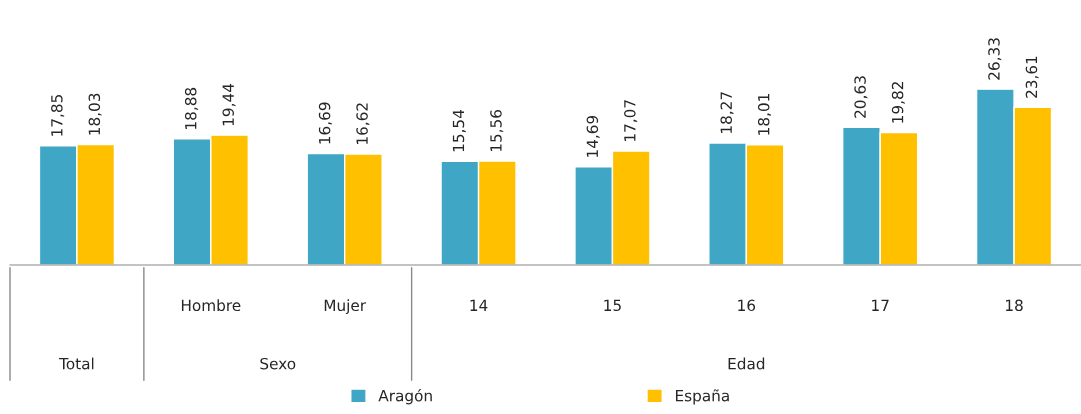  What do you see at coordinates (459, 130) in the screenshot?
I see `data-label: 15,54` at bounding box center [459, 130].